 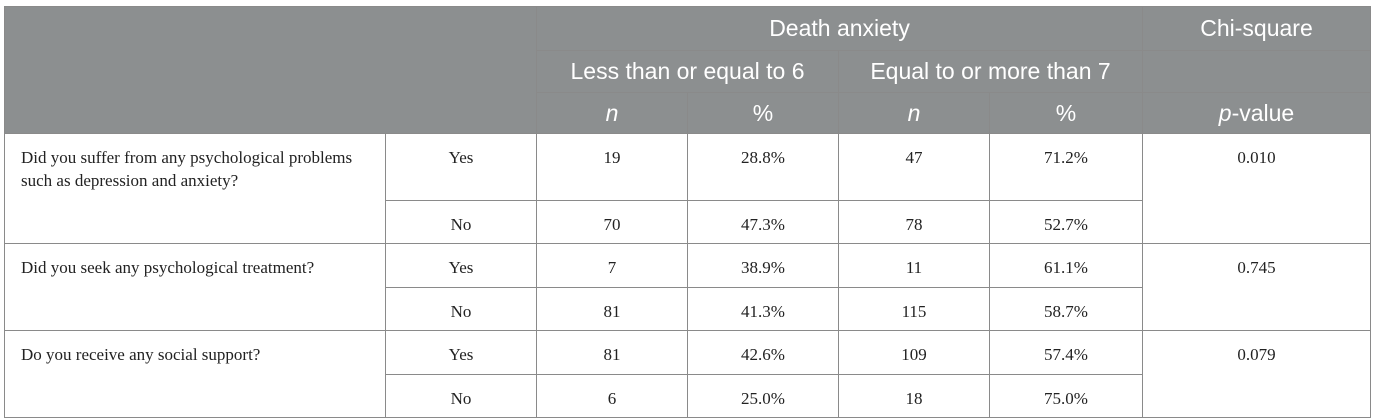 What do you see at coordinates (763, 265) in the screenshot?
I see `pct-low-cell: 38.9%` at bounding box center [763, 265].